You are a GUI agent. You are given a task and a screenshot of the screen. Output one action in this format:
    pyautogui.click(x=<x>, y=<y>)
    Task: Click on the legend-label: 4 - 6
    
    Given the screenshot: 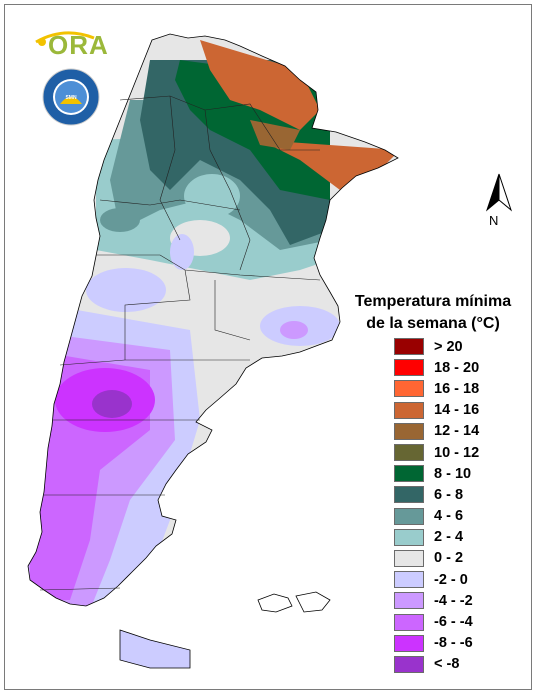 What is the action you would take?
    pyautogui.click(x=449, y=516)
    